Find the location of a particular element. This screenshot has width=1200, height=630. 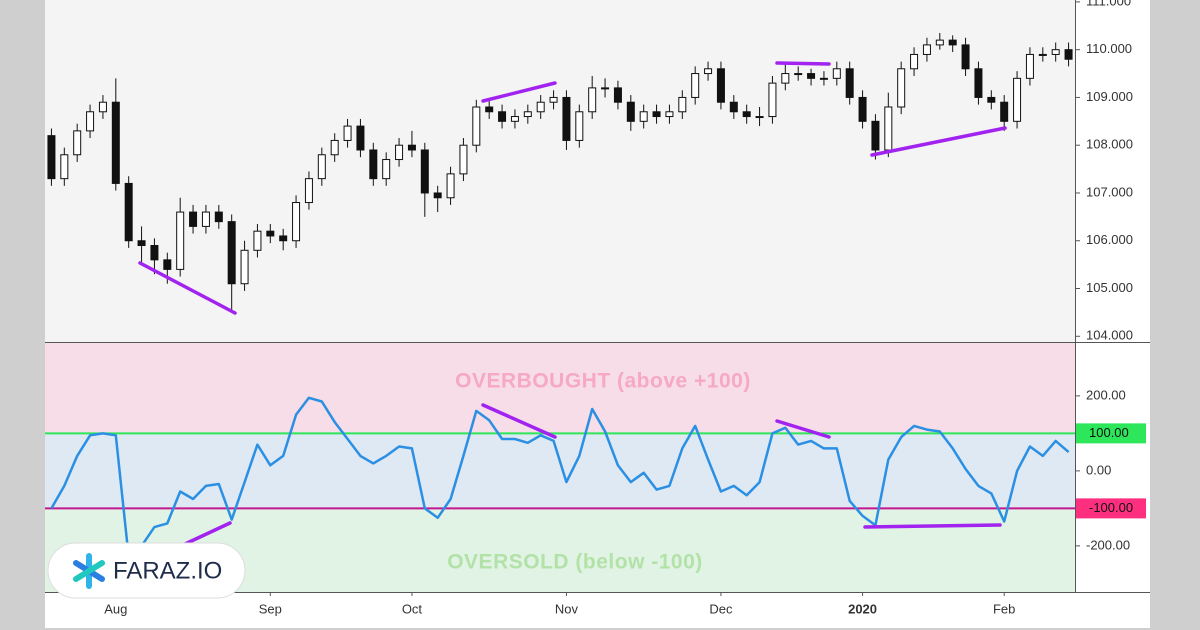

y-tick-label: 104.000 is located at coordinates (1109, 335).